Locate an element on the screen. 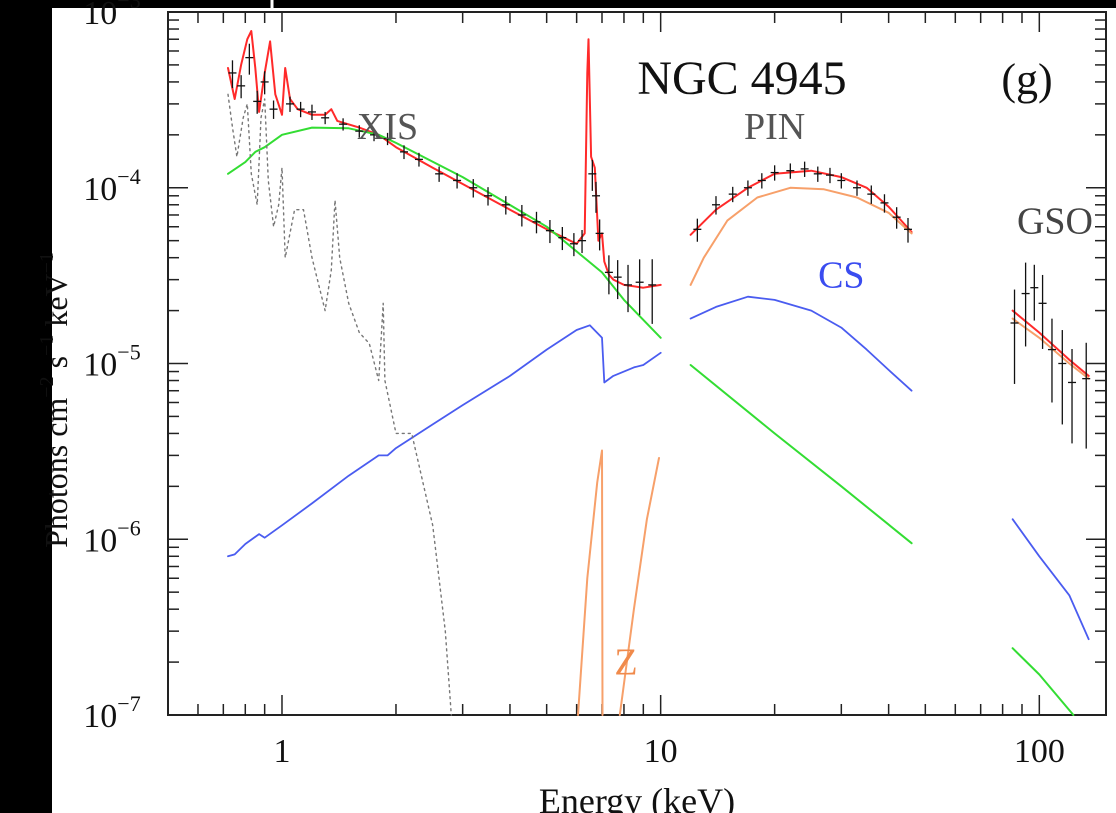 This screenshot has width=1116, height=813. y-tick-label: 10−3 is located at coordinates (111, 16).